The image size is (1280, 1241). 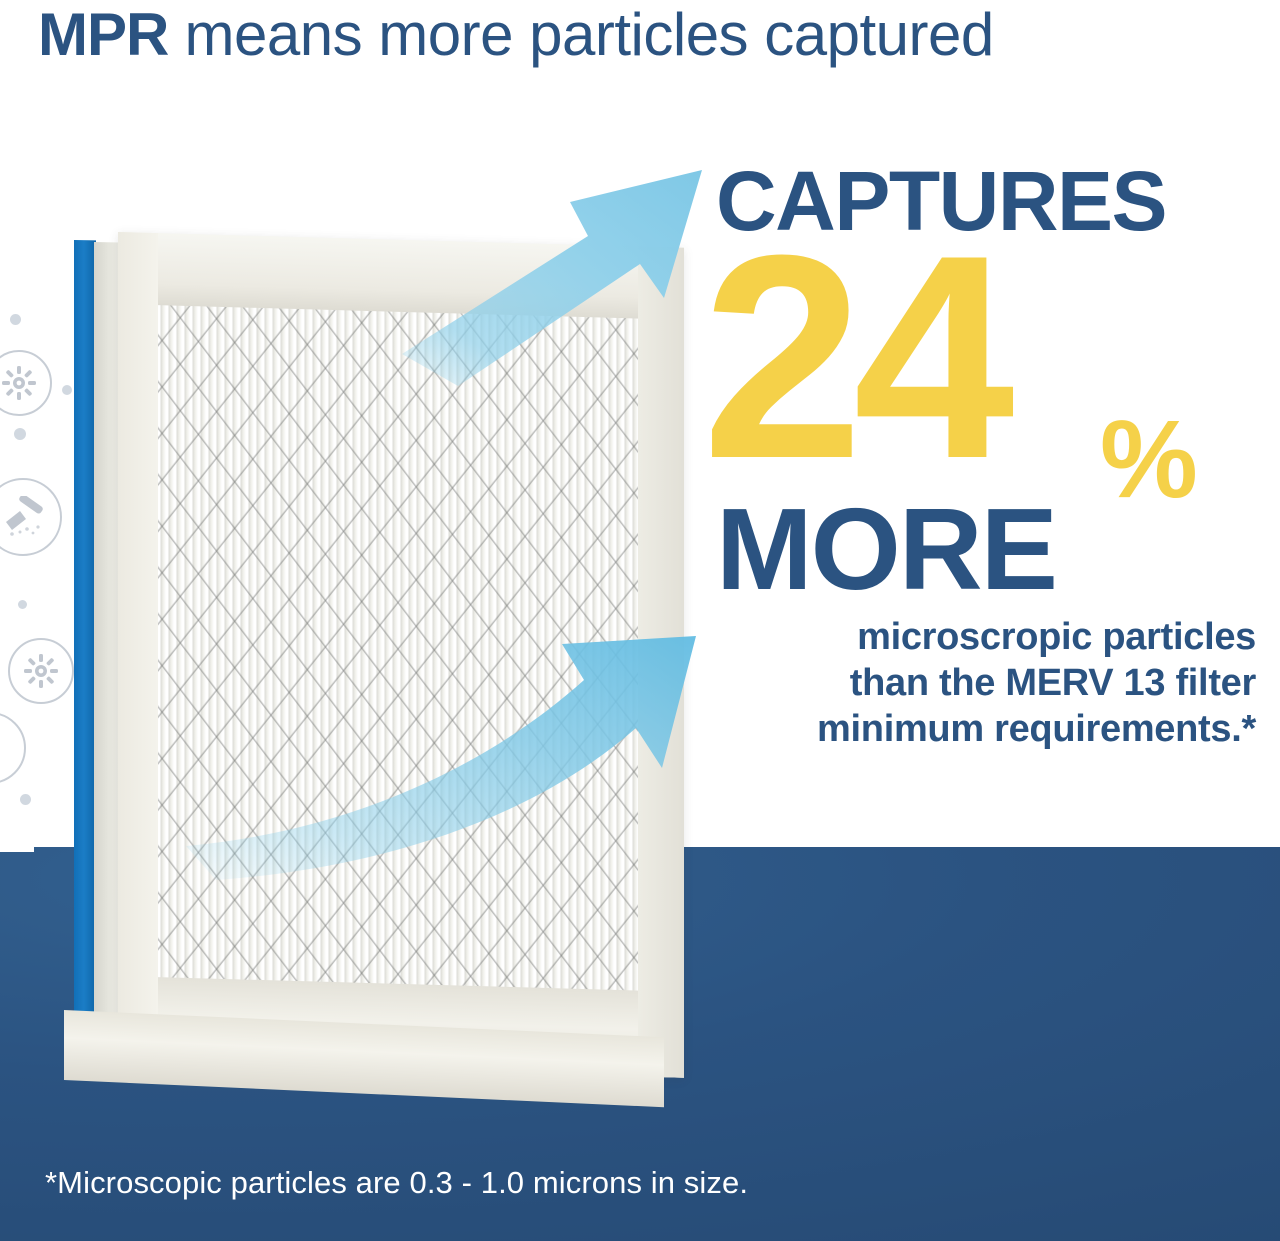 What do you see at coordinates (13, 748) in the screenshot?
I see `smoke-icon` at bounding box center [13, 748].